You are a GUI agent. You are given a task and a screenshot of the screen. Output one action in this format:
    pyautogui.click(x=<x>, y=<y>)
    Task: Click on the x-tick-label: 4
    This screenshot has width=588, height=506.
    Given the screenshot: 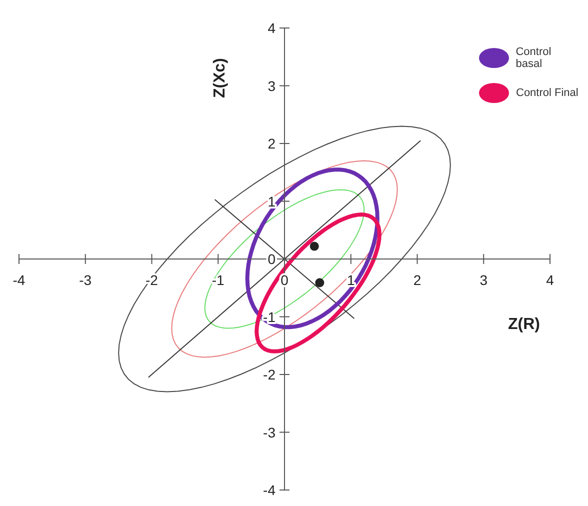 What is the action you would take?
    pyautogui.click(x=550, y=280)
    